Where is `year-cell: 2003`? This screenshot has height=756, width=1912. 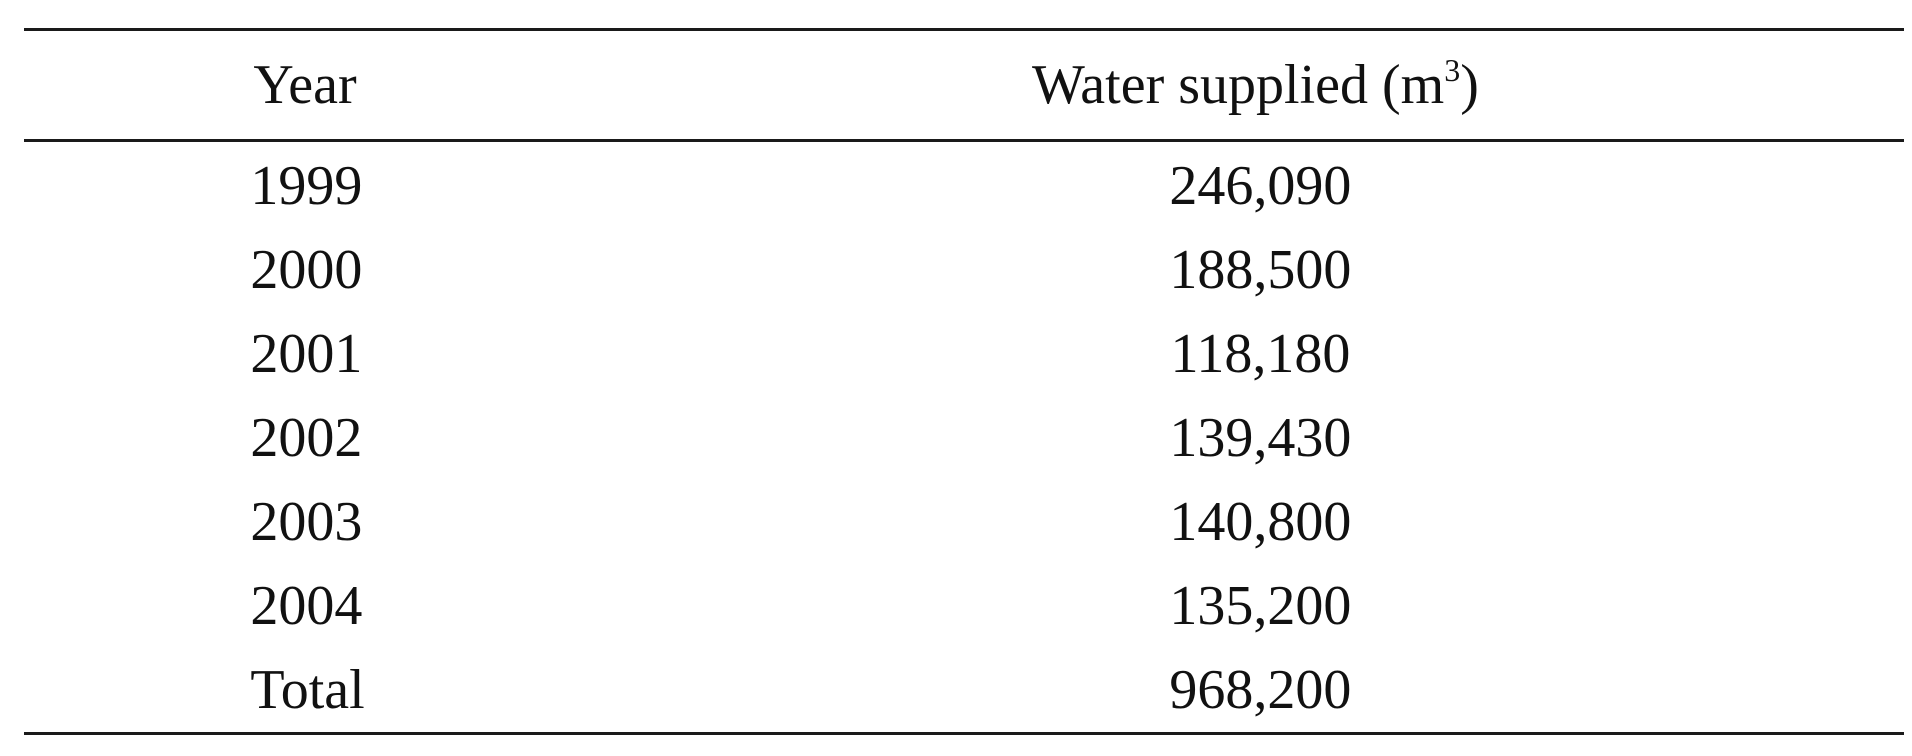
year-cell: 2003 is located at coordinates (315, 522).